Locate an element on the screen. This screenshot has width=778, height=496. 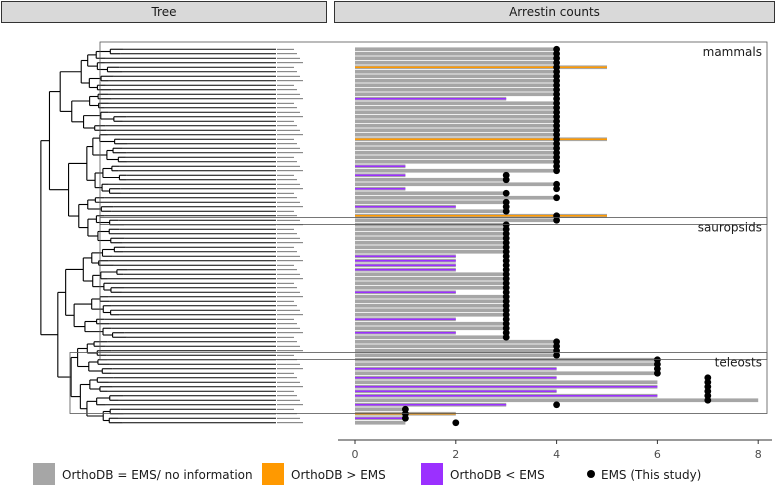
tree-panel-title: Tree is located at coordinates (164, 12).